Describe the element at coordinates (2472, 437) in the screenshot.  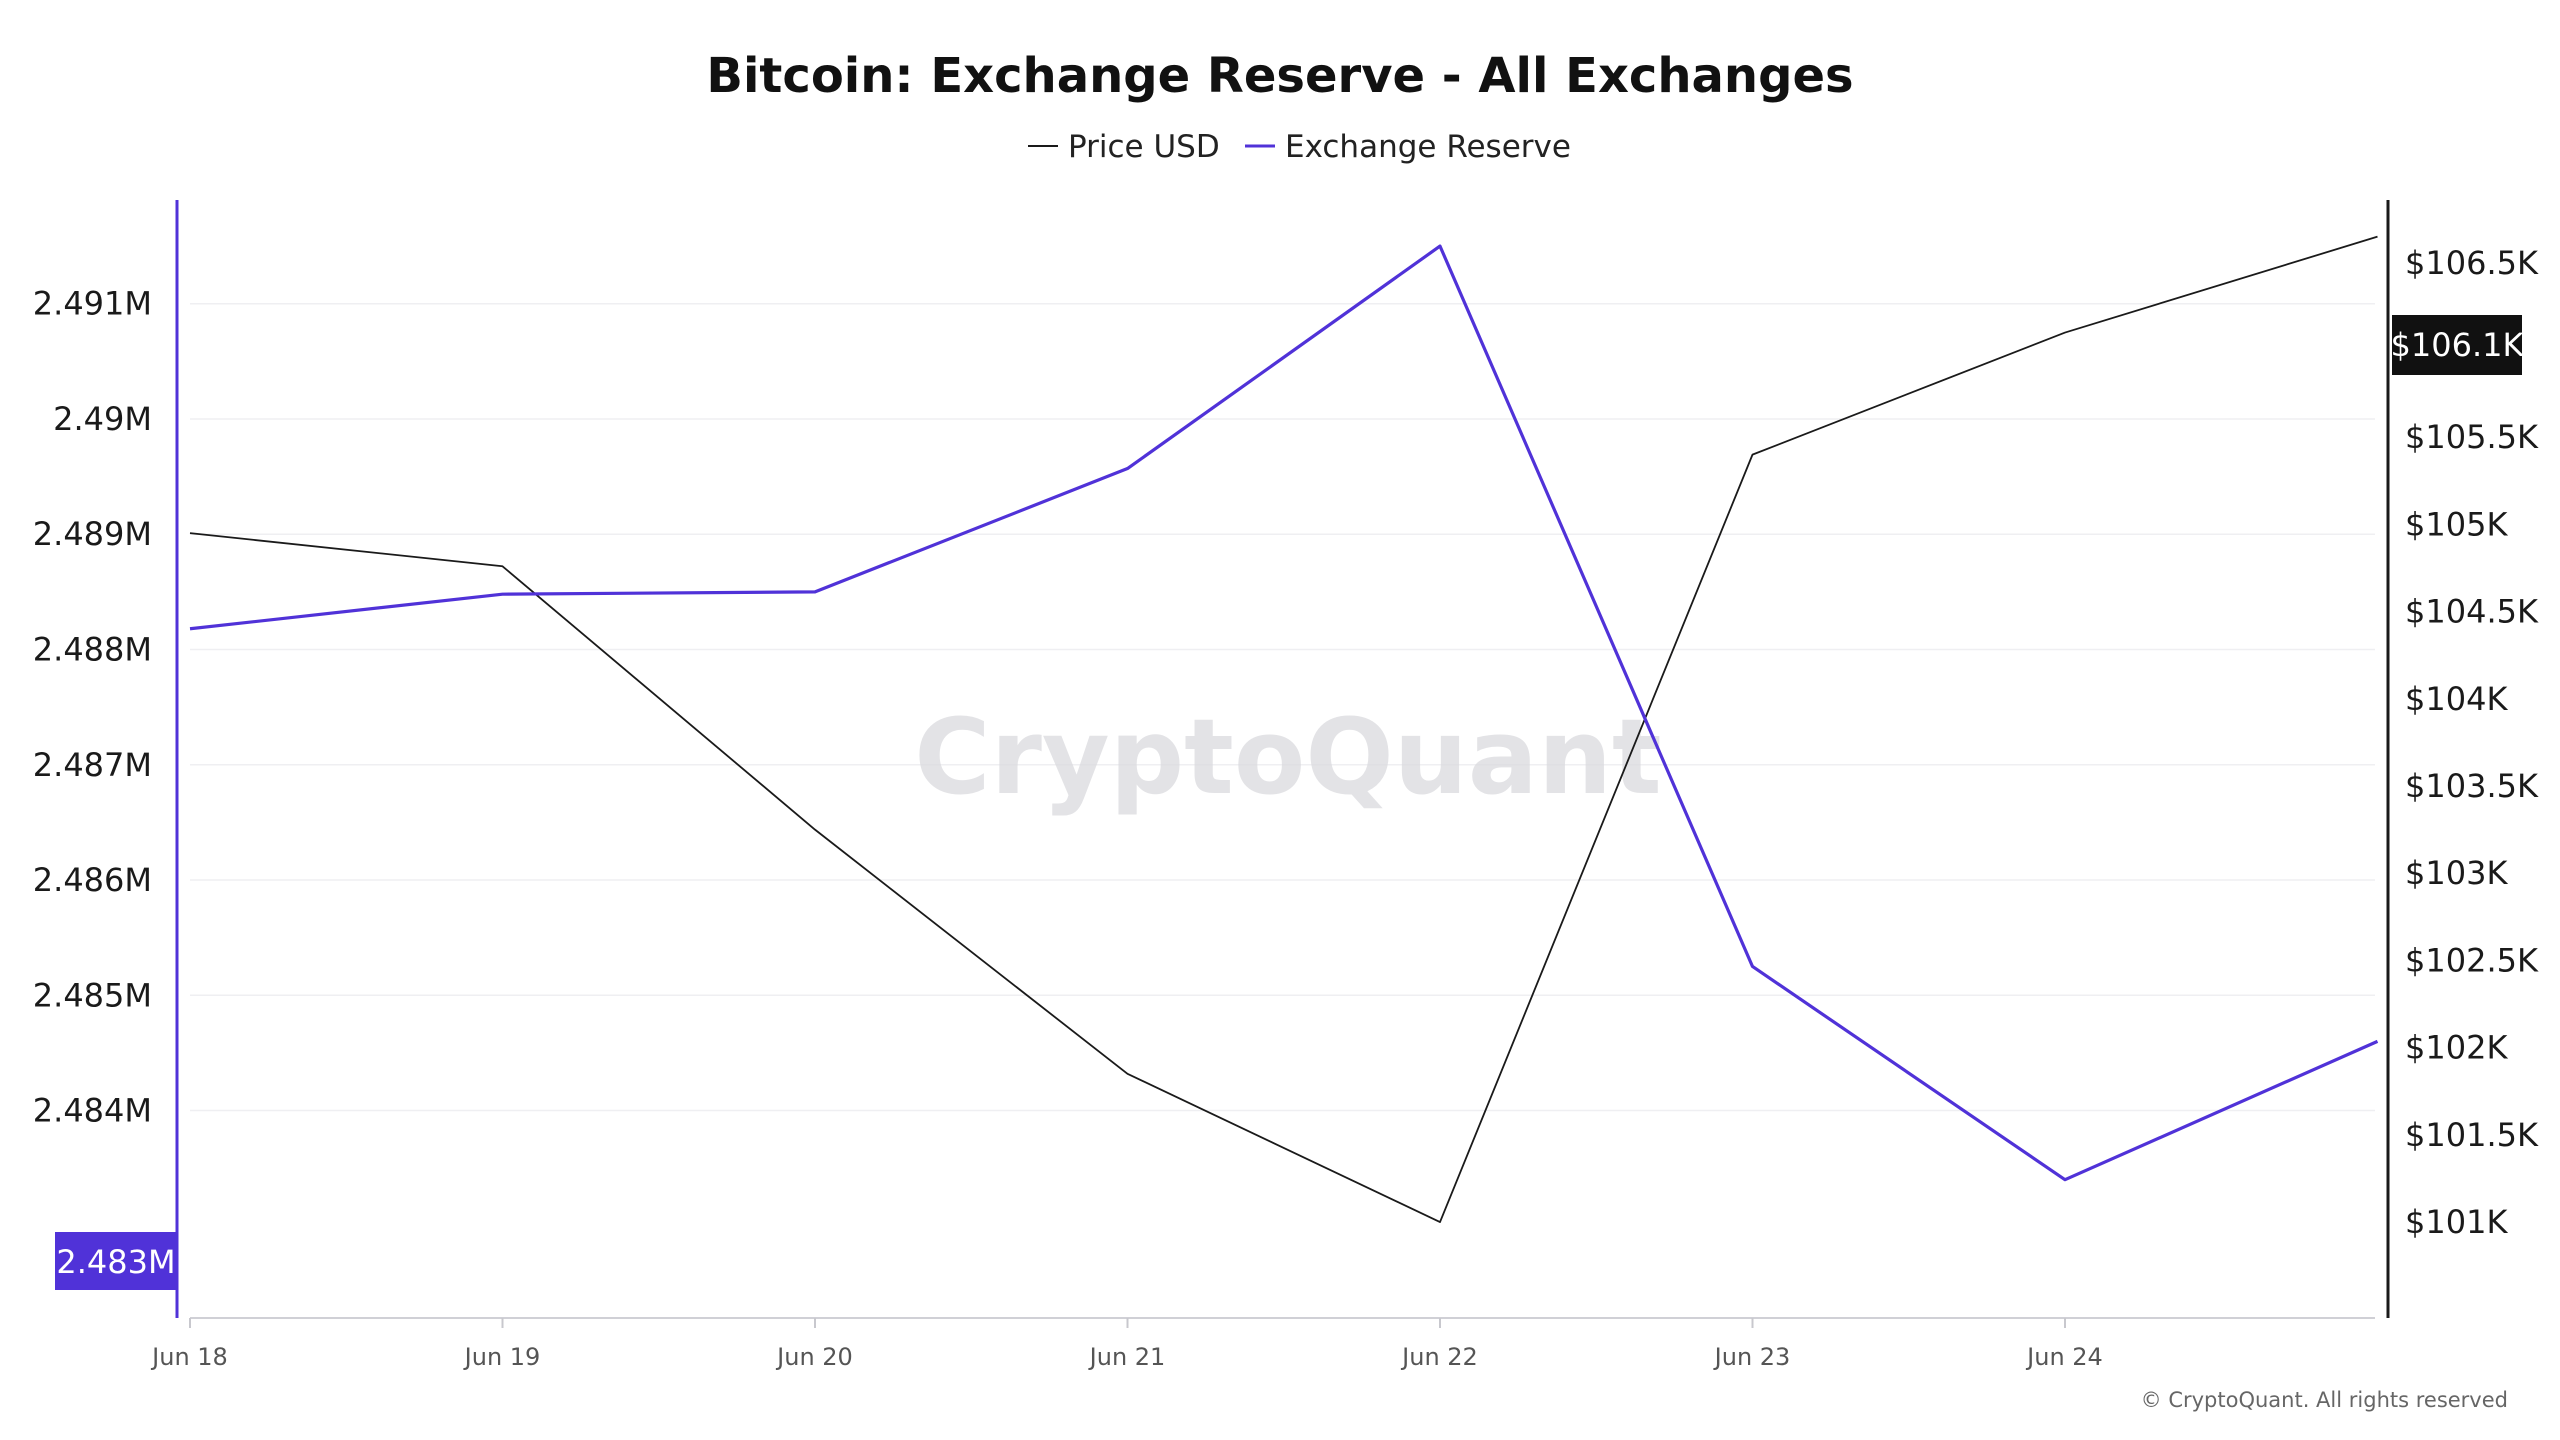
I see `right-axis-tick-label: $105.5K` at that location.